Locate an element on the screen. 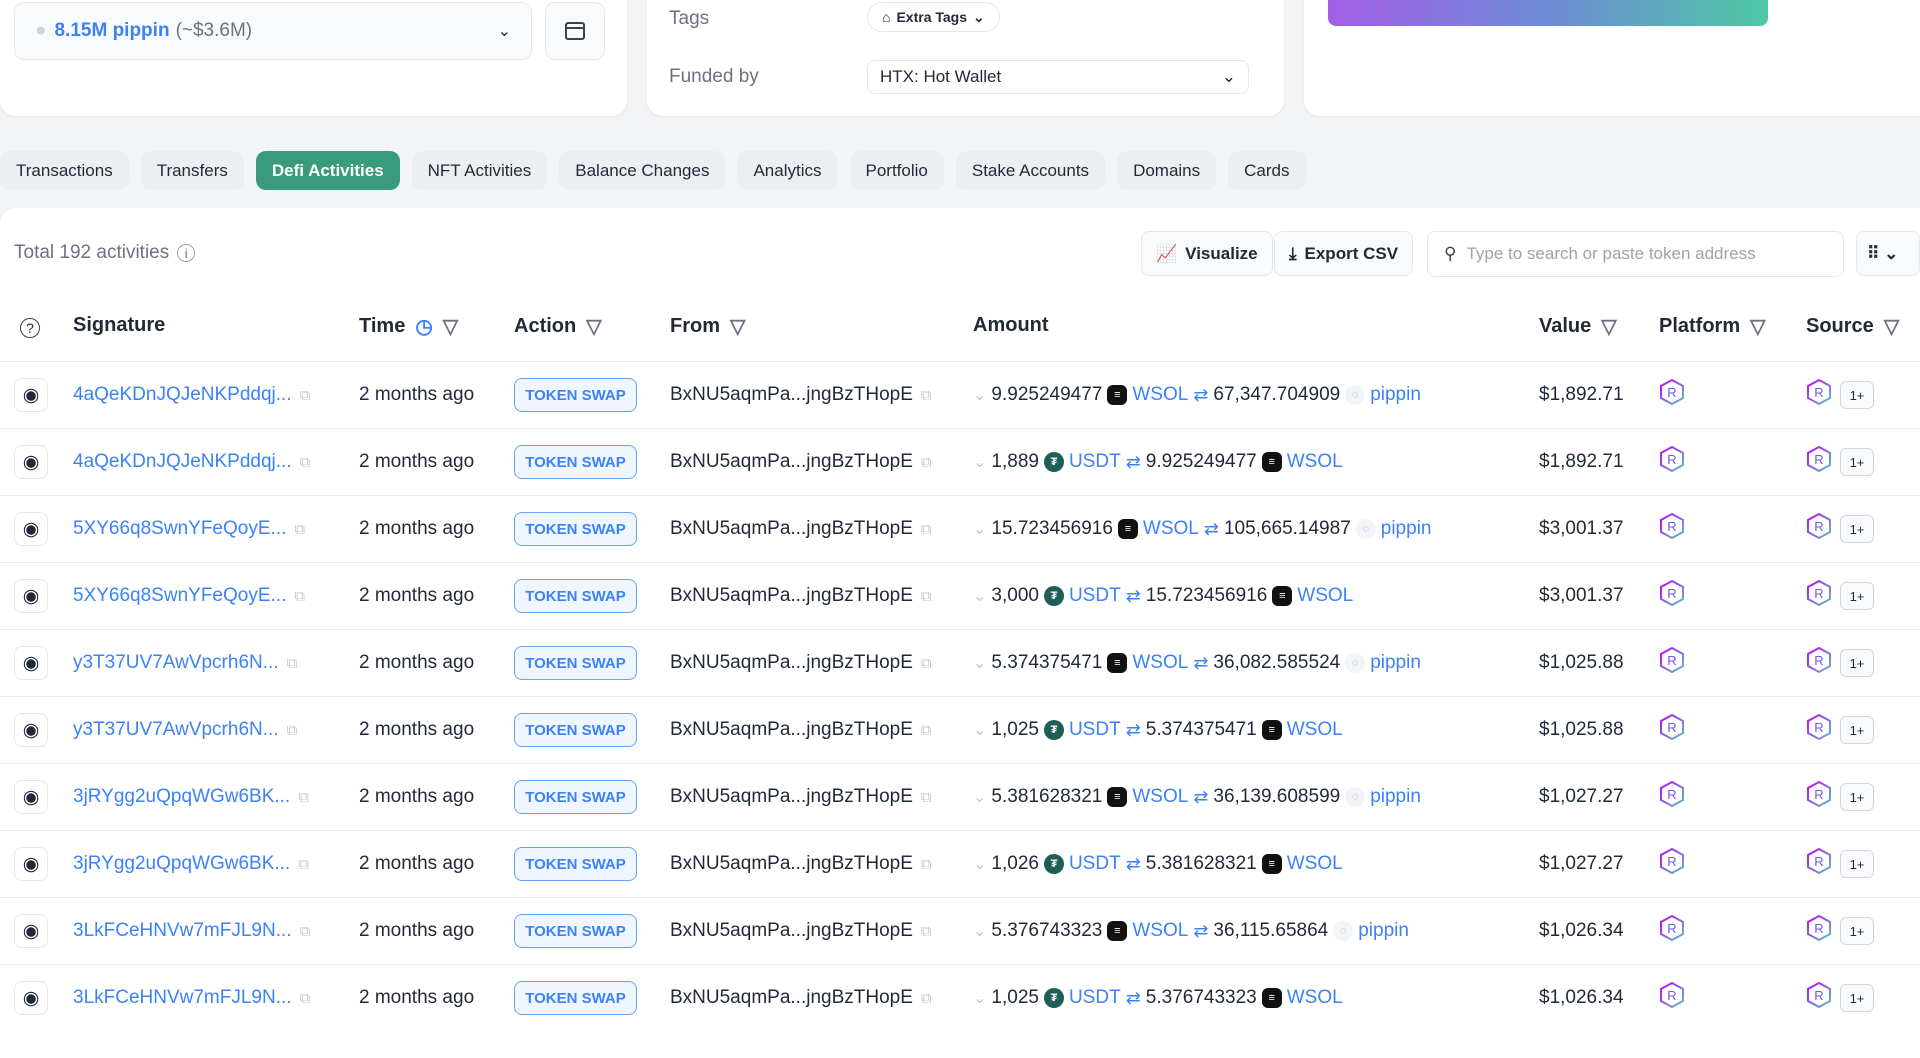 The width and height of the screenshot is (1920, 1058). export-csv-button: ⤓ Export CSV is located at coordinates (1344, 253).